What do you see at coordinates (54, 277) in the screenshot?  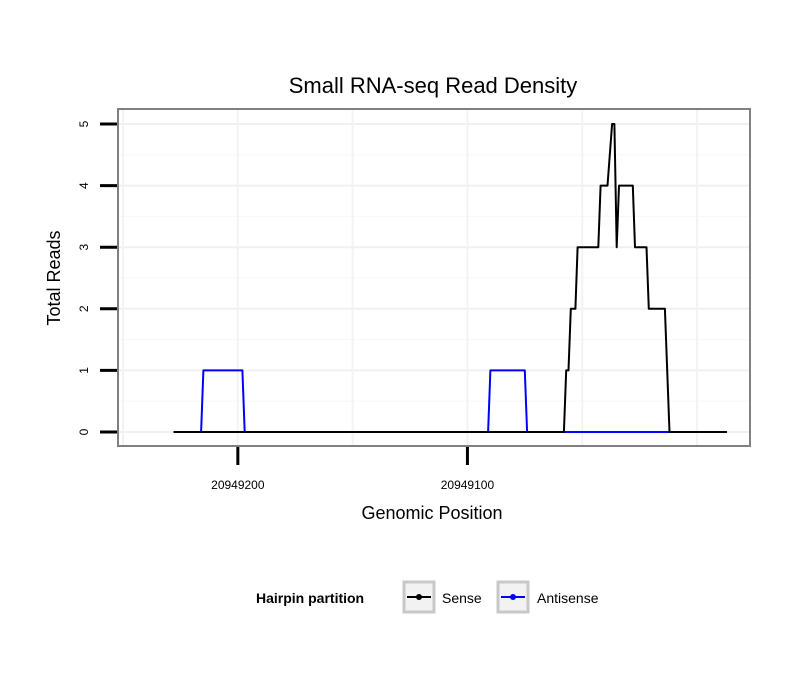 I see `y-axis-label: Total Reads` at bounding box center [54, 277].